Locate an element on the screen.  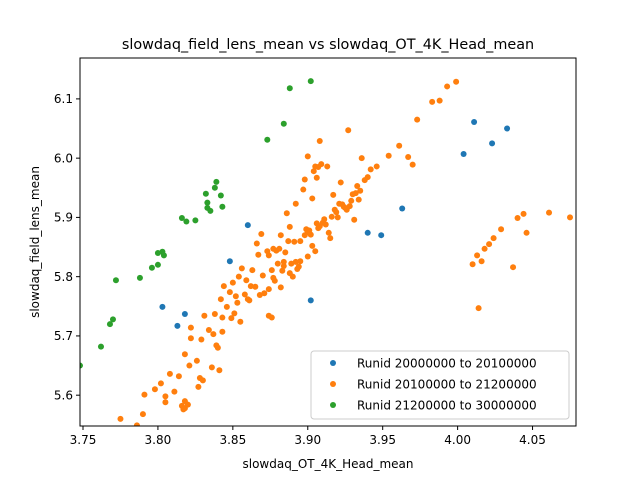
y-tick-label: 6.1 is located at coordinates (63, 99).